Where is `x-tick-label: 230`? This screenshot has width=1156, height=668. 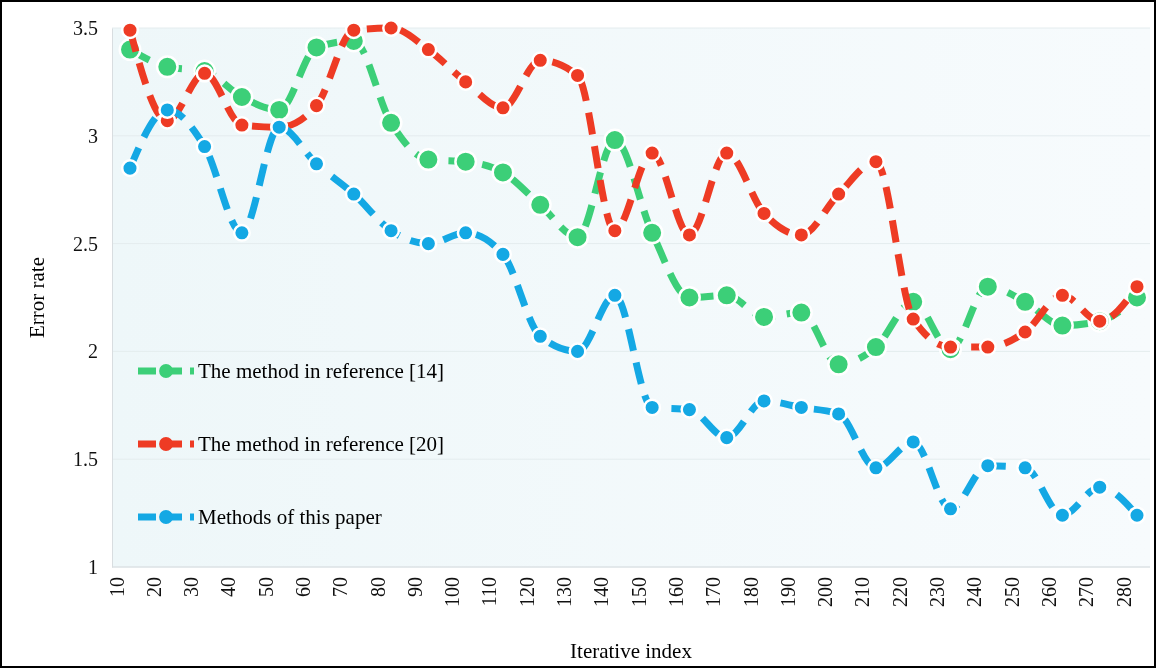
x-tick-label: 230 is located at coordinates (937, 592).